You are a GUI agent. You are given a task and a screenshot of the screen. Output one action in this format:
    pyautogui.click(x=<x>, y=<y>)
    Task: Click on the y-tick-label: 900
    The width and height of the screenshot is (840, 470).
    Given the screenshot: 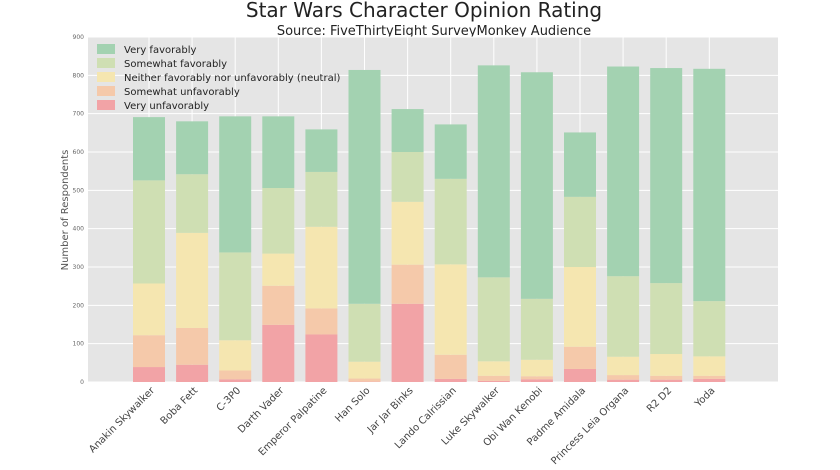 What is the action you would take?
    pyautogui.click(x=79, y=37)
    